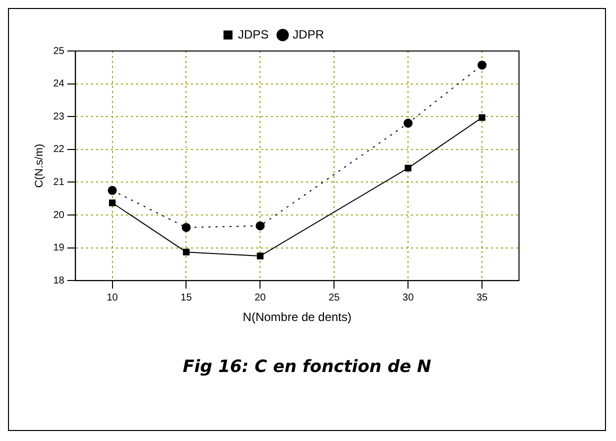 Image resolution: width=616 pixels, height=441 pixels. What do you see at coordinates (307, 367) in the screenshot?
I see `caption: Fig 16: C en fonction de N` at bounding box center [307, 367].